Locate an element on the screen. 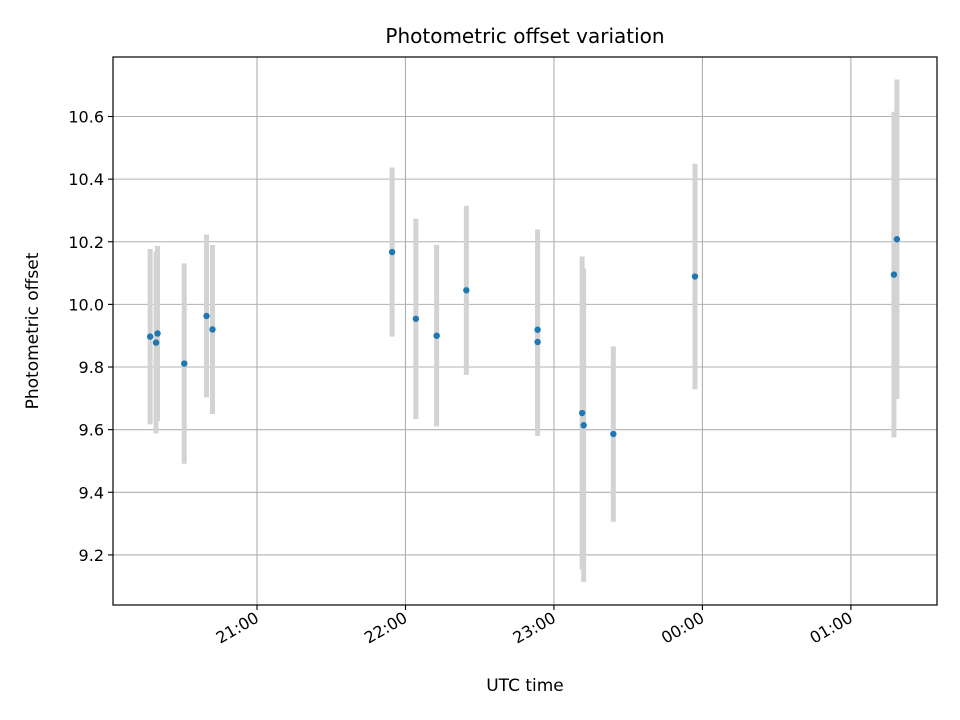 The width and height of the screenshot is (960, 720). y-tick-label: 10.2 is located at coordinates (86, 242).